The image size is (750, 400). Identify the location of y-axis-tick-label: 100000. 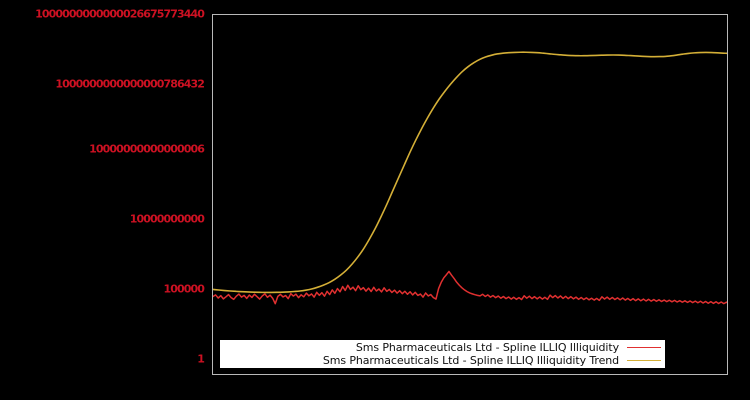
(183, 289).